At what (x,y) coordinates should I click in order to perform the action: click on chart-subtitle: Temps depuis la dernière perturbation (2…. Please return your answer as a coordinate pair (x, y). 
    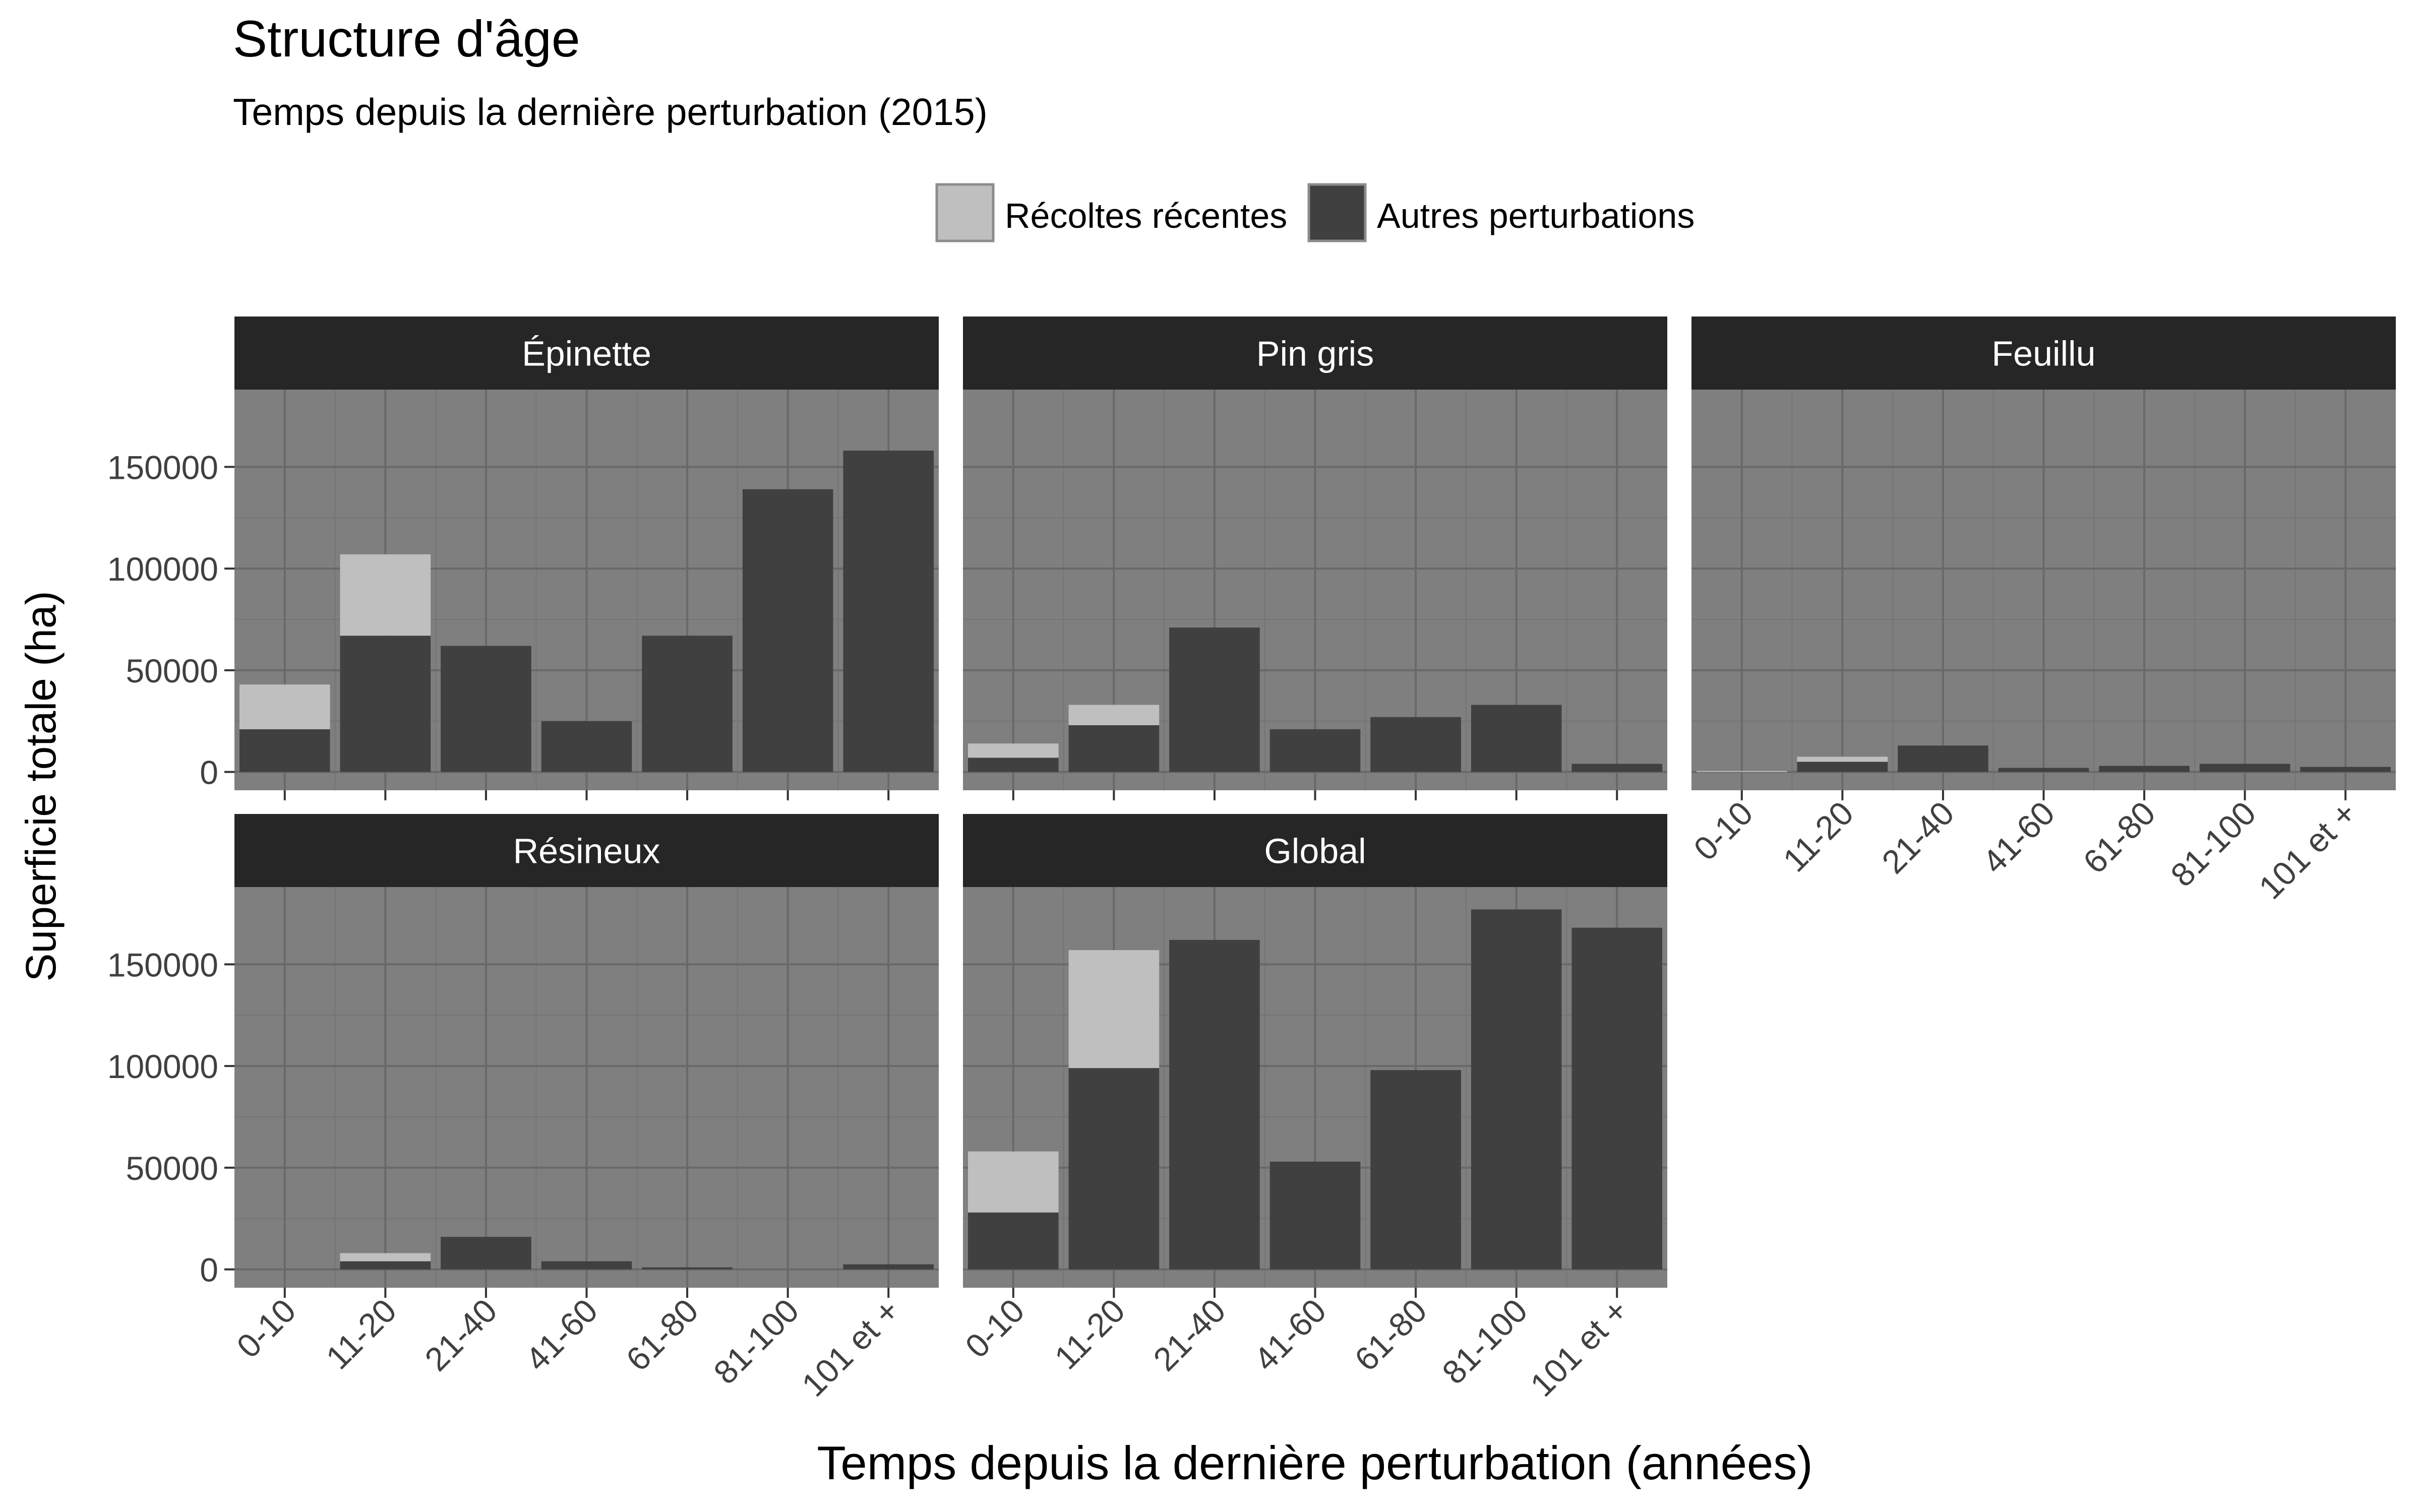
    Looking at the image, I should click on (610, 112).